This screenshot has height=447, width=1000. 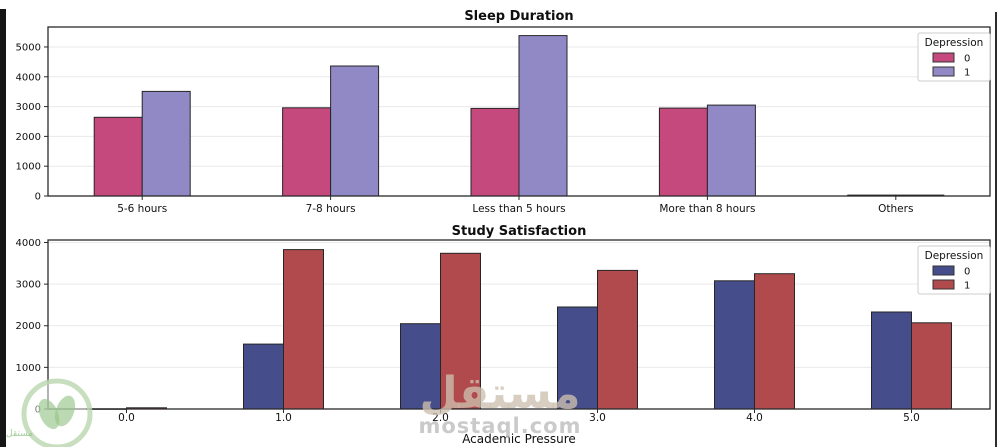 I want to click on bar-4.0-dep0, so click(x=734, y=345).